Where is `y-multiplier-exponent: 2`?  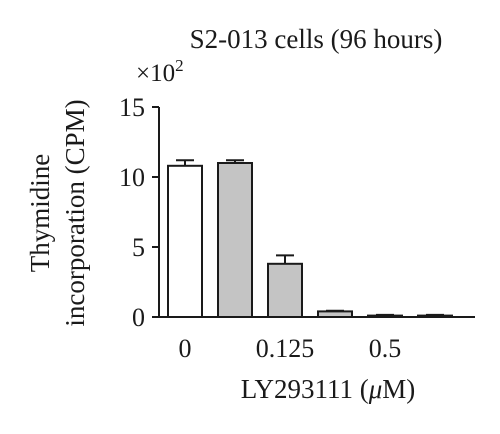 y-multiplier-exponent: 2 is located at coordinates (179, 65).